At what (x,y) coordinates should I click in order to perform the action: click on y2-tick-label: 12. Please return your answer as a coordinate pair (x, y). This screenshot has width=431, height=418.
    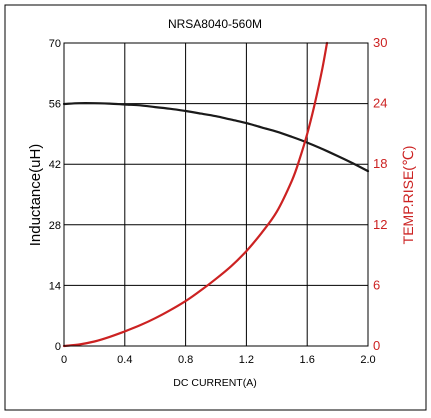
    Looking at the image, I should click on (380, 224).